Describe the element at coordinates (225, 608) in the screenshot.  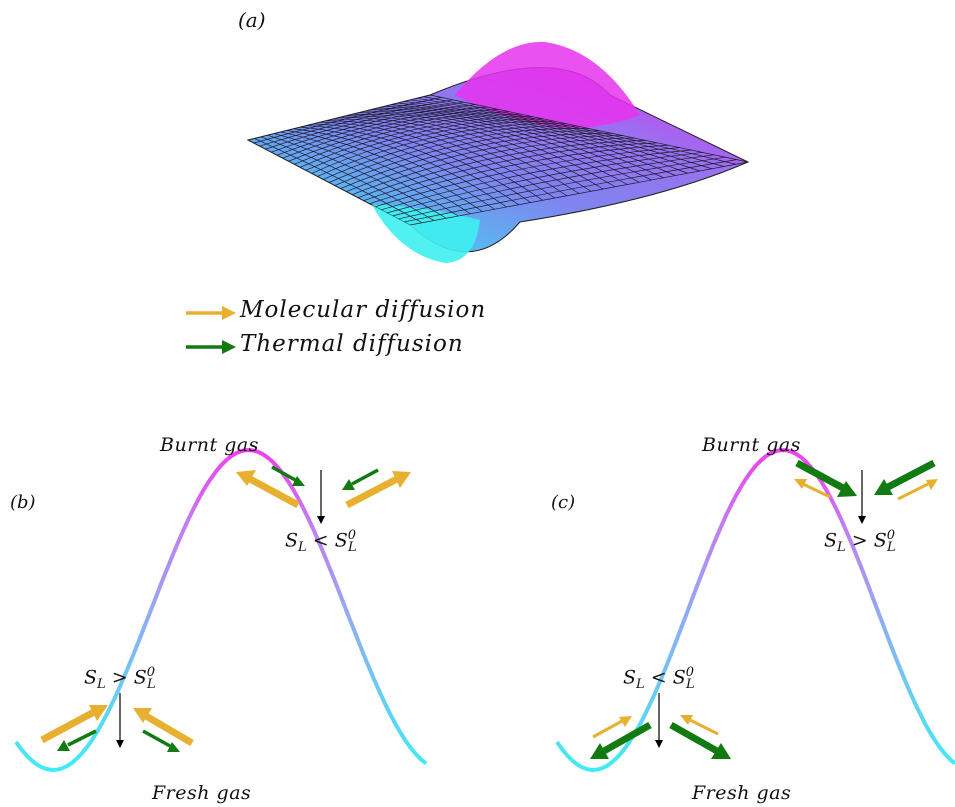
I see `arrows-b` at that location.